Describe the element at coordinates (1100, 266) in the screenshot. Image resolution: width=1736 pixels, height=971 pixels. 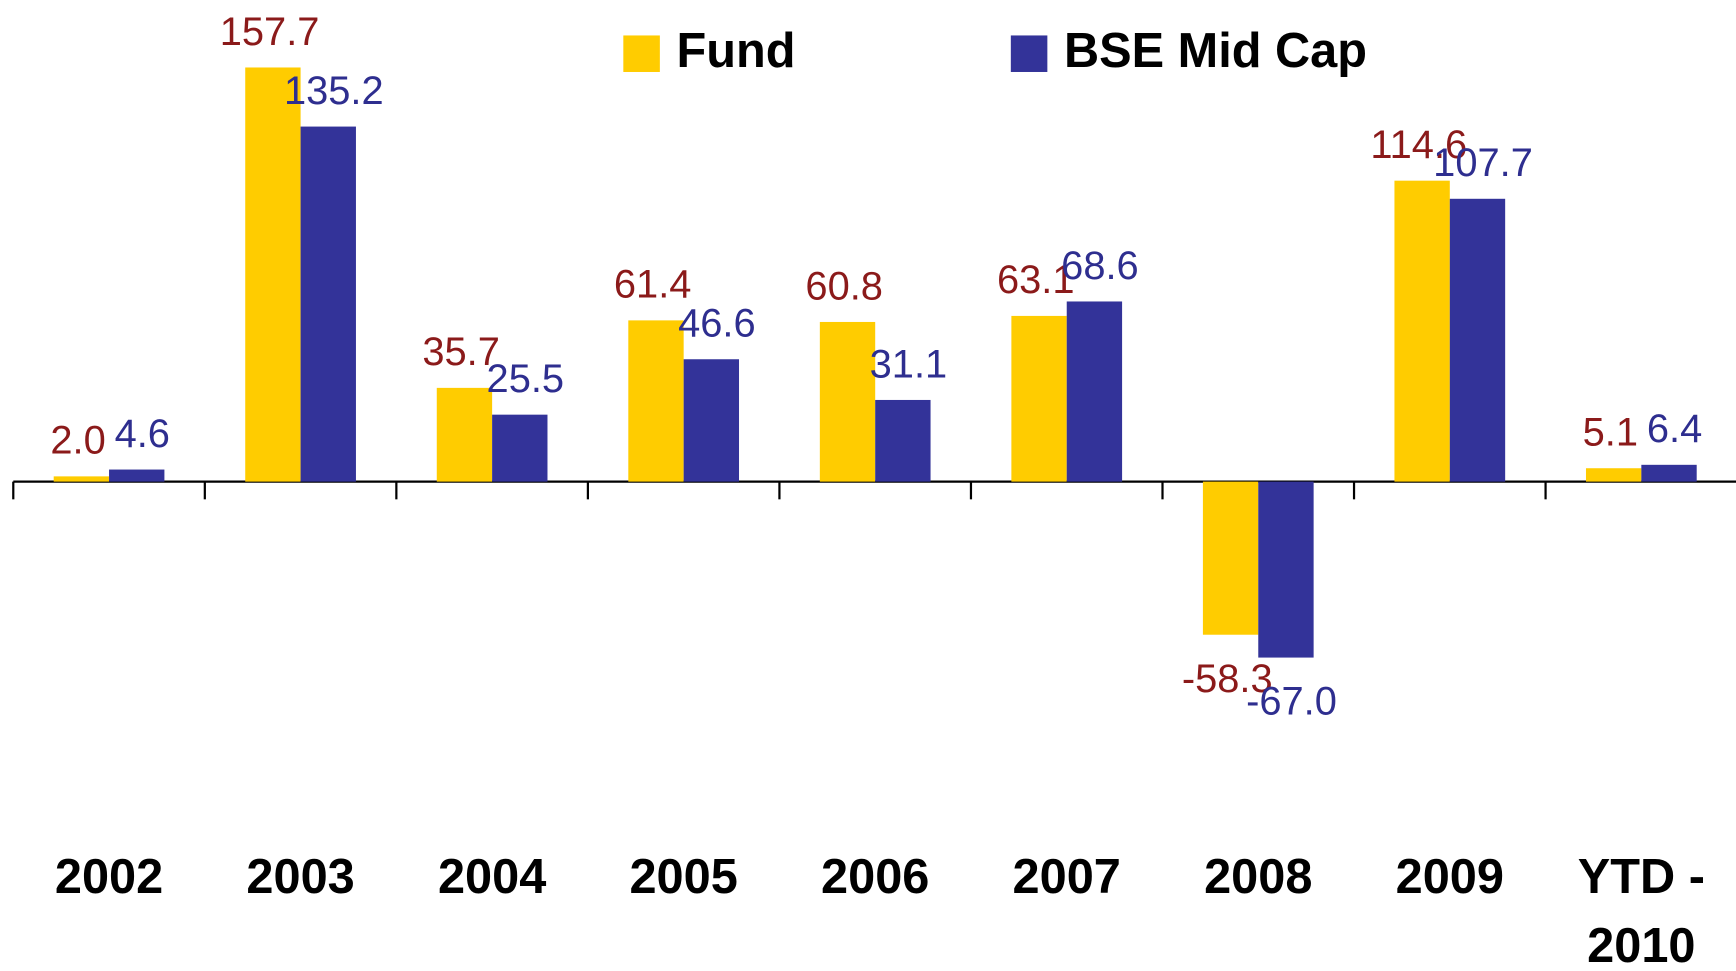
I see `value-label: 68.6` at that location.